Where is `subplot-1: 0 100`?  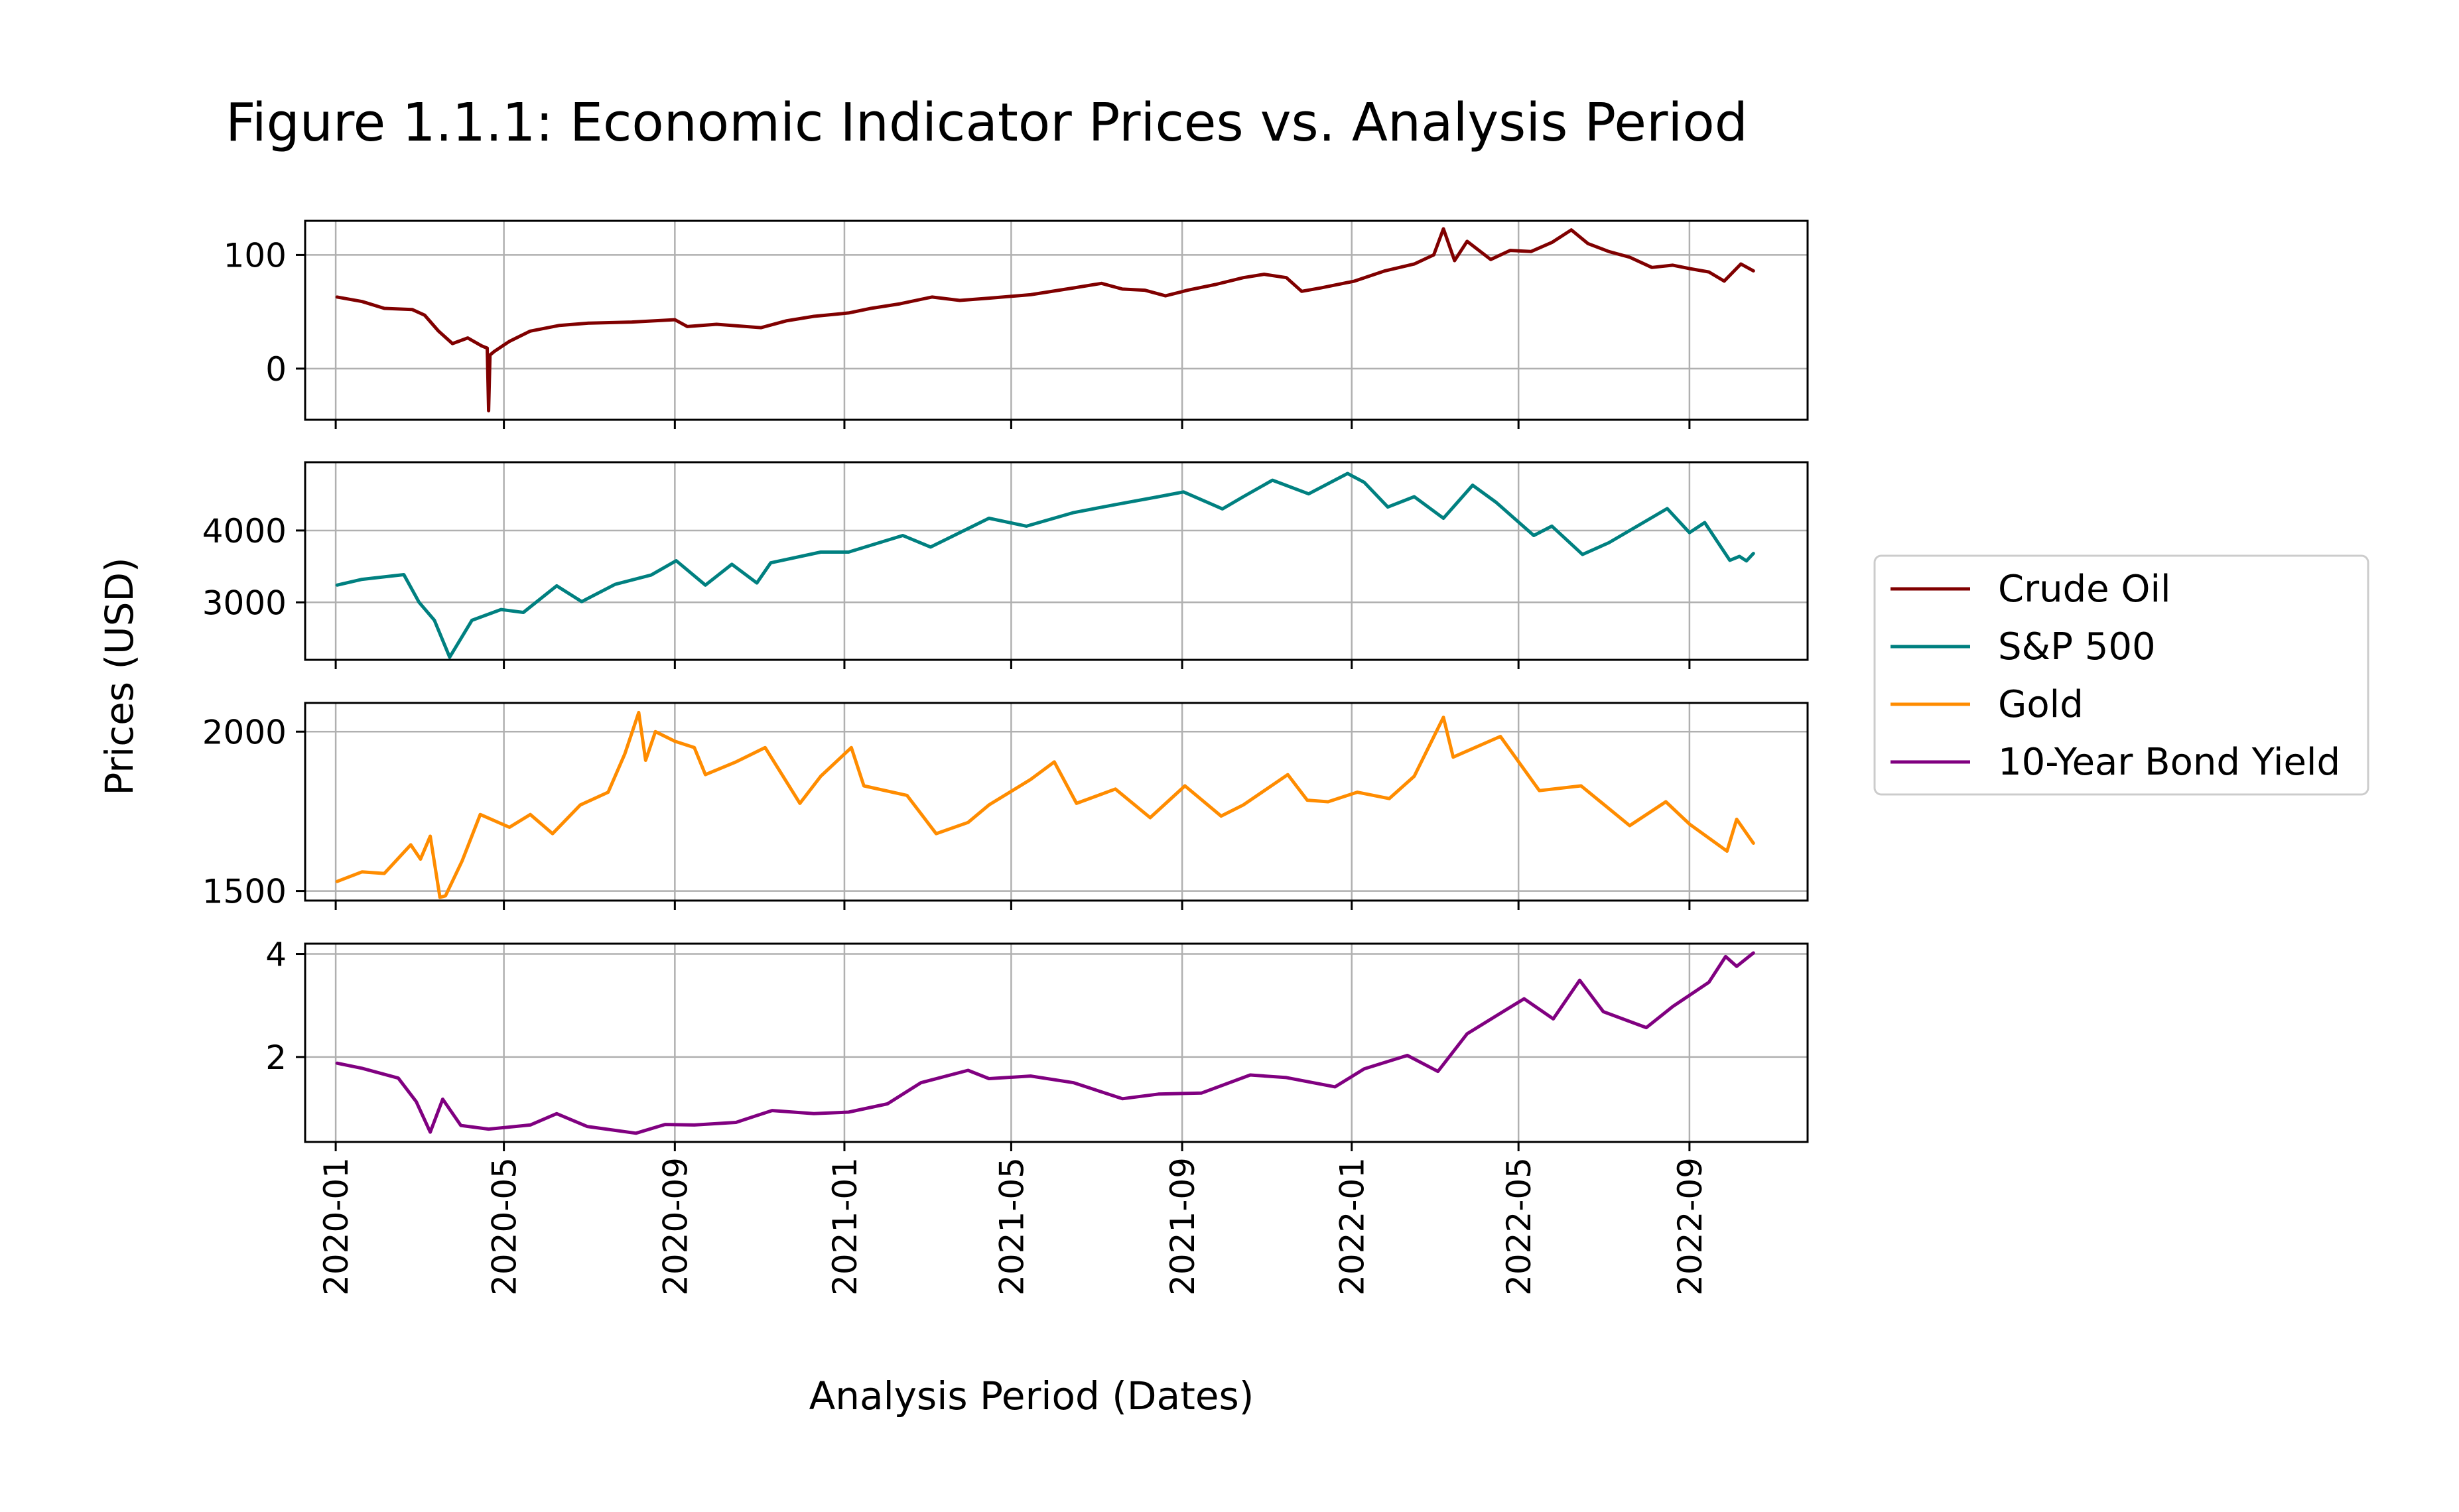
subplot-1: 0 100 is located at coordinates (1016, 324).